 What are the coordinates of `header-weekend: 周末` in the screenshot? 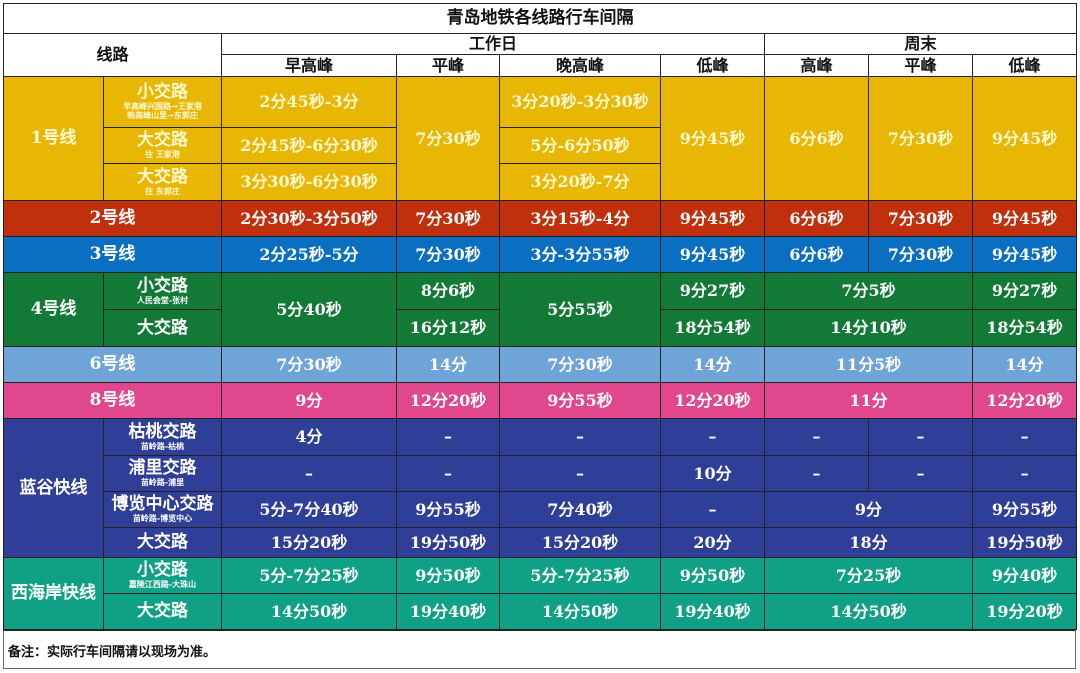 It's located at (920, 44).